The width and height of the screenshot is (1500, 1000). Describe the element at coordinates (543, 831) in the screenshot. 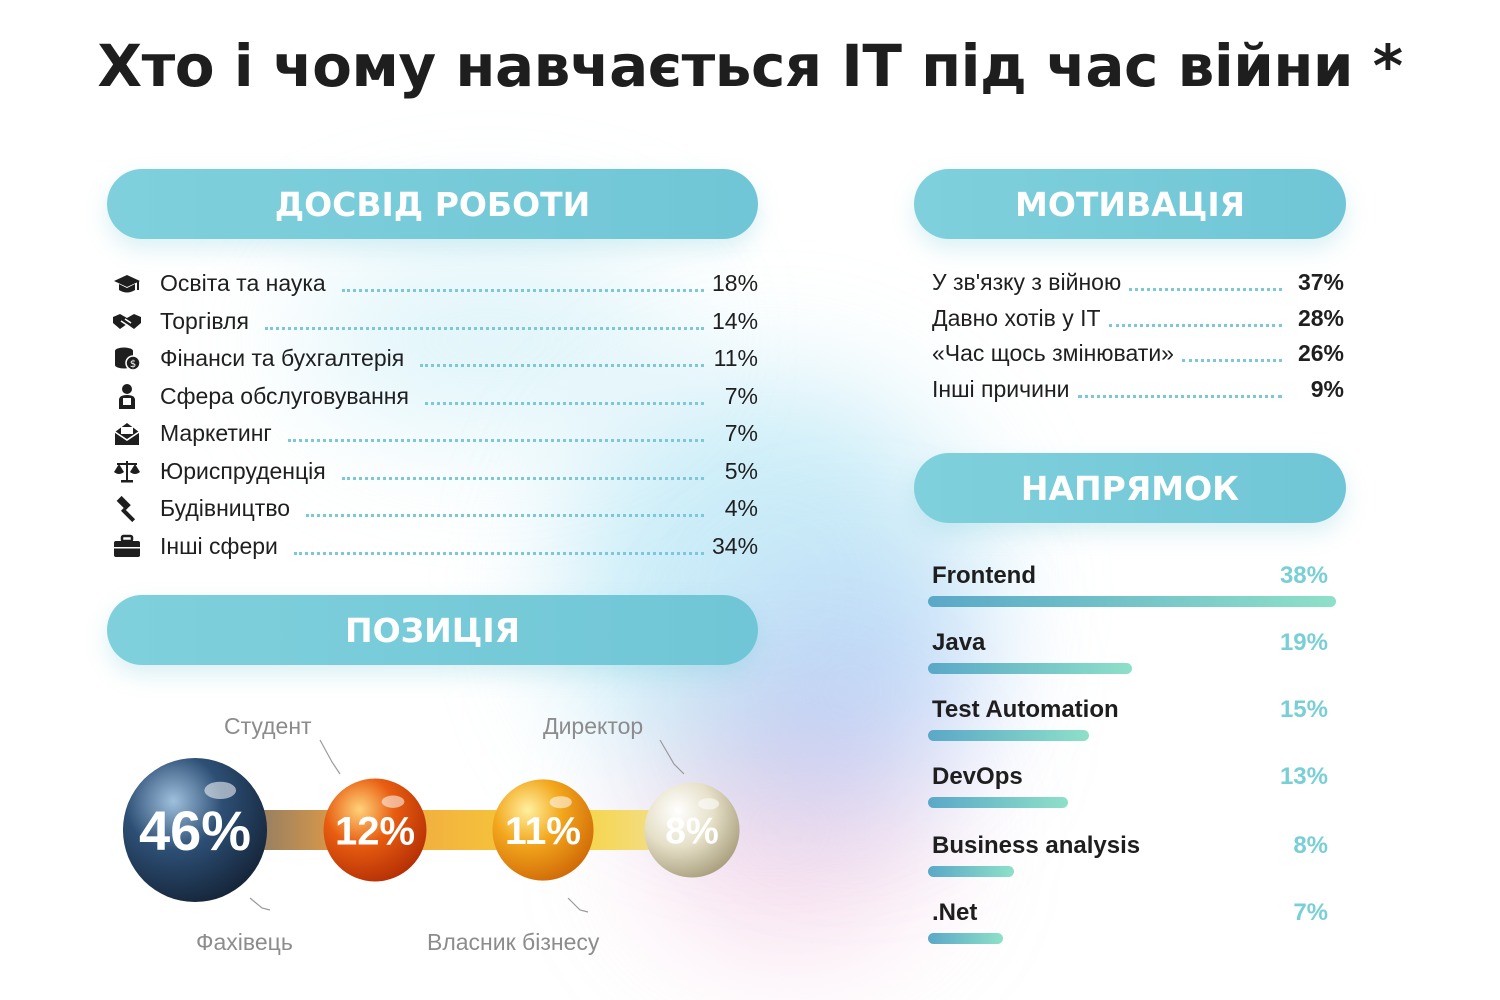

I see `position-value-label: 11%` at that location.